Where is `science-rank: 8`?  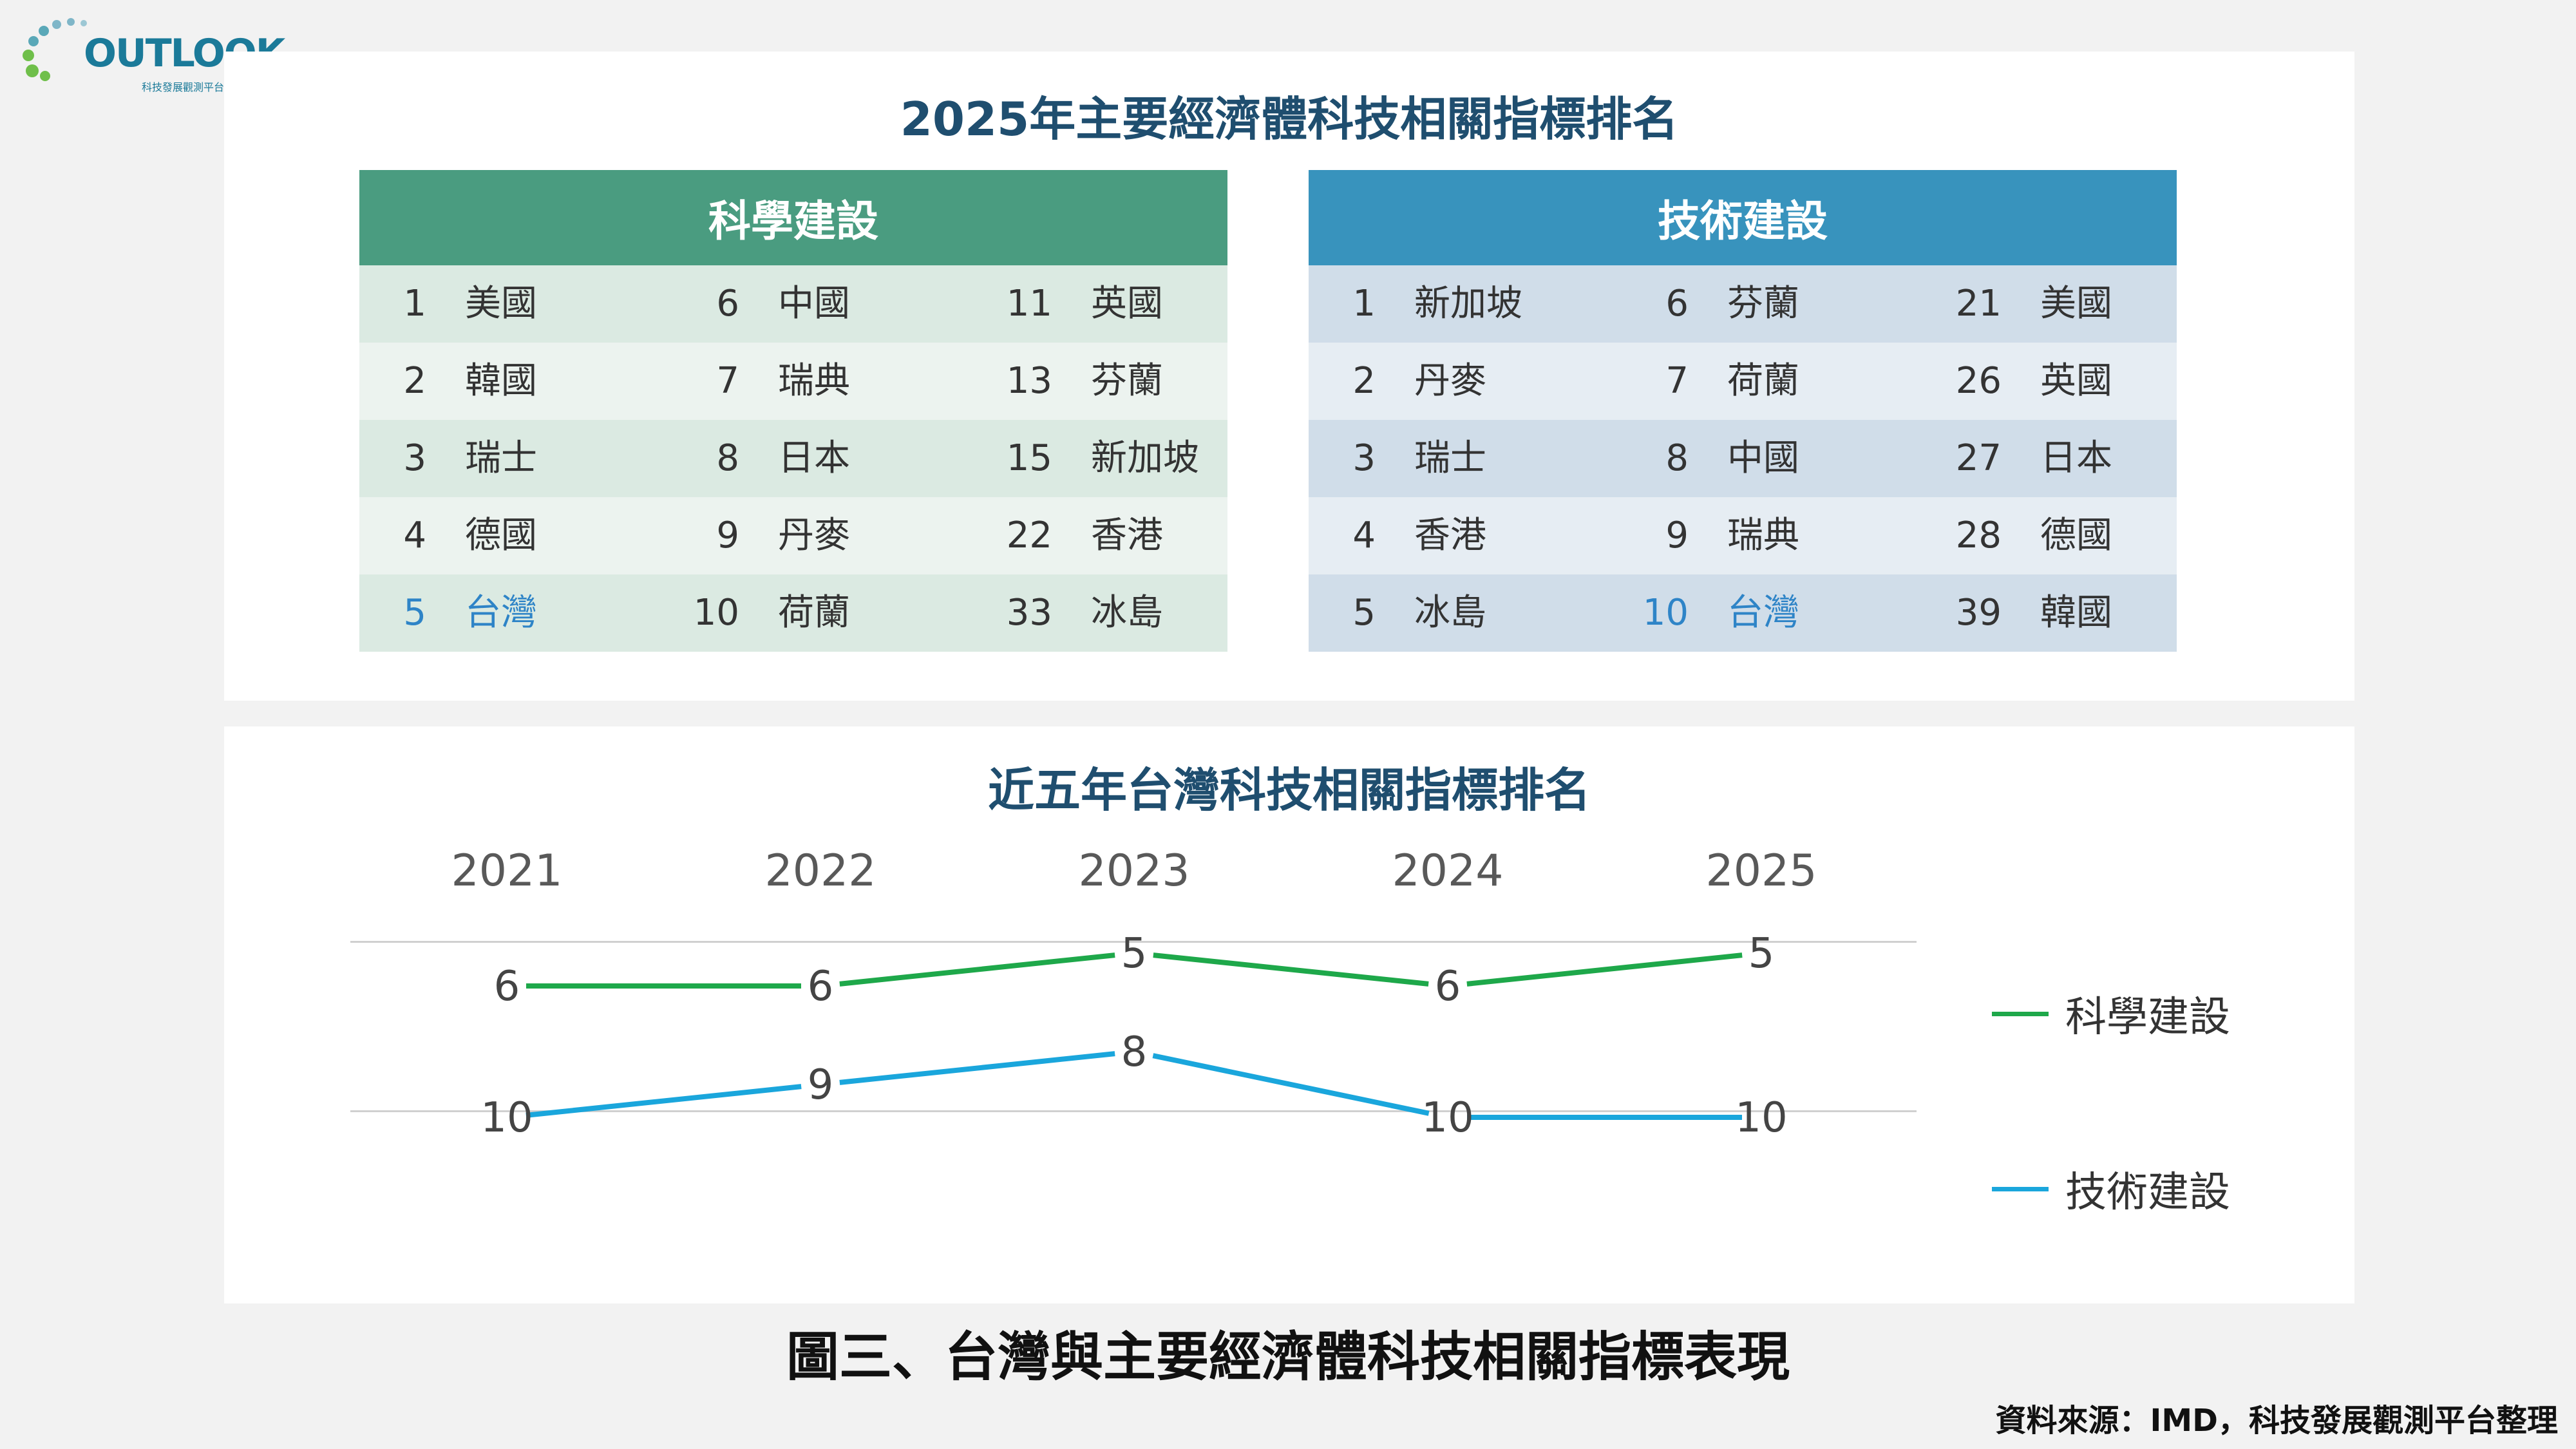 science-rank: 8 is located at coordinates (727, 458).